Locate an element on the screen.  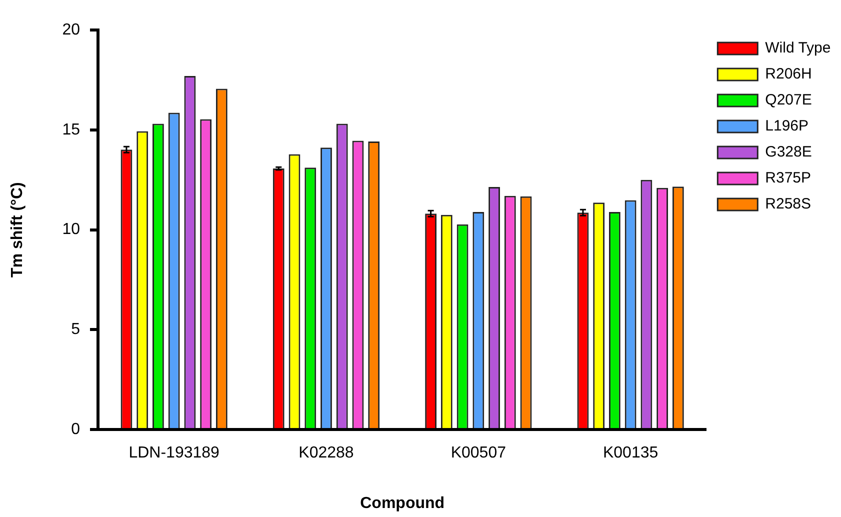
legend-label: R258S is located at coordinates (788, 204).